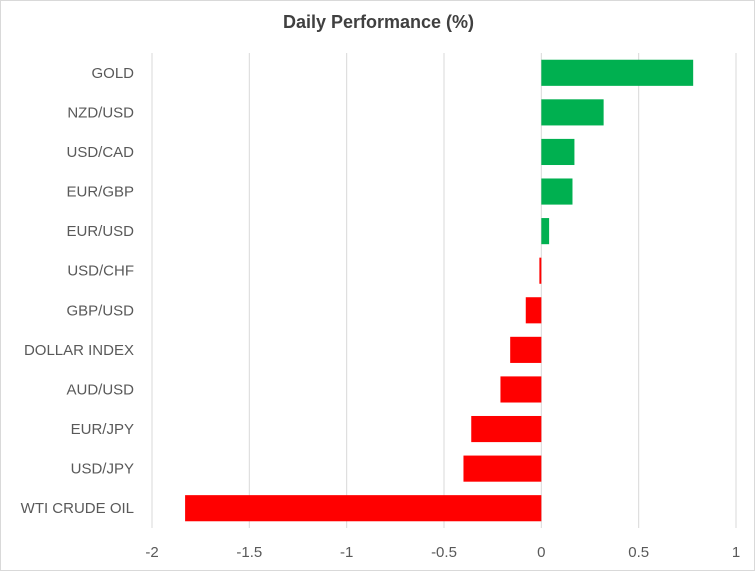 Image resolution: width=755 pixels, height=571 pixels. What do you see at coordinates (638, 552) in the screenshot?
I see `x-tick-label: 0.5` at bounding box center [638, 552].